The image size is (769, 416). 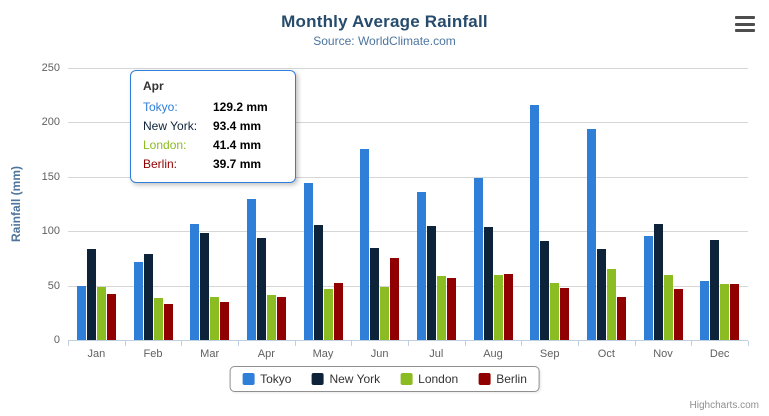 What do you see at coordinates (544, 290) in the screenshot?
I see `bar-new-york-sep` at bounding box center [544, 290].